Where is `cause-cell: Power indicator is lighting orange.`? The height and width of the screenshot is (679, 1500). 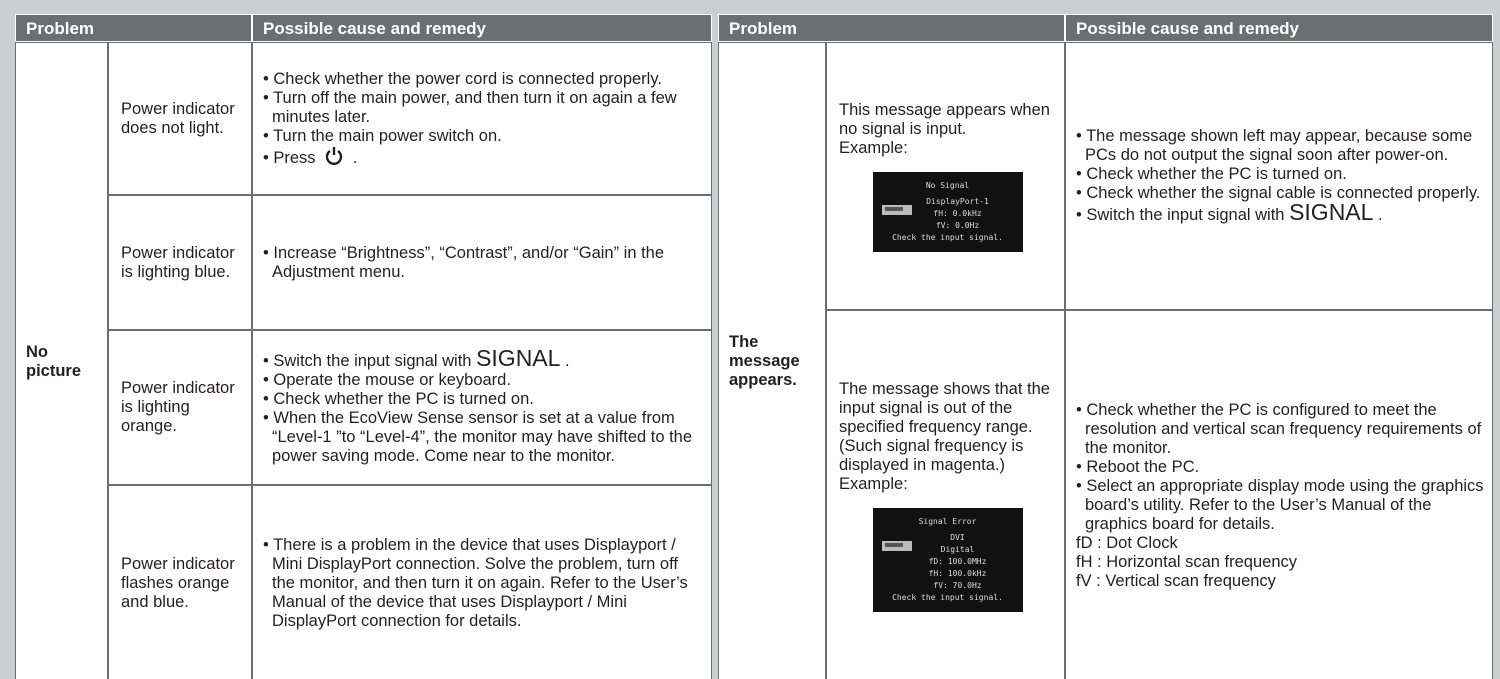
cause-cell: Power indicator is lighting orange. is located at coordinates (180, 407).